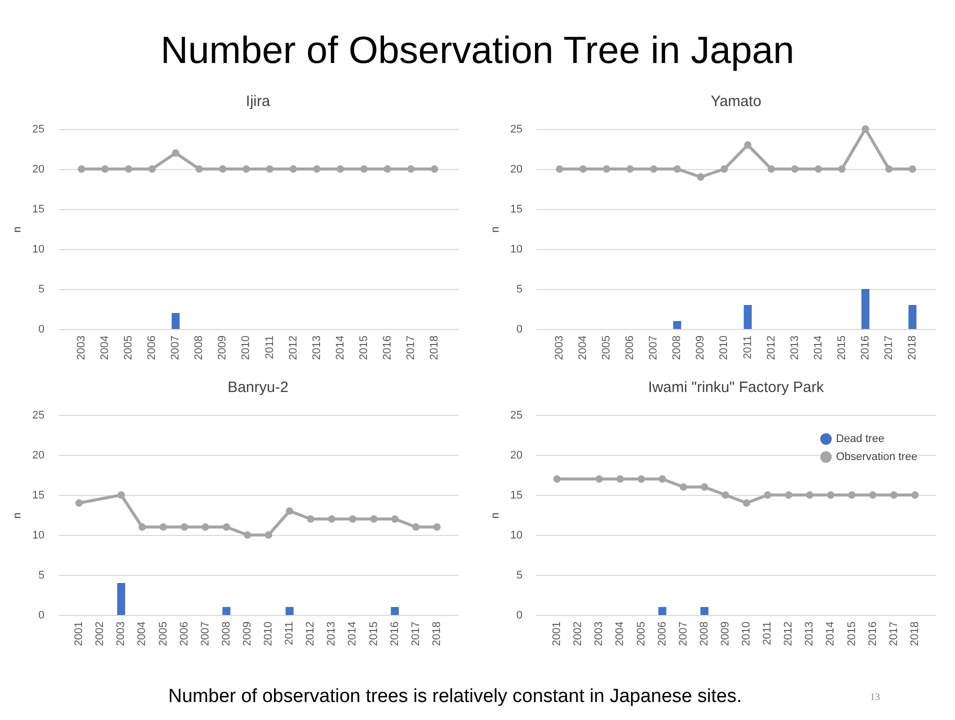 This screenshot has height=720, width=955. What do you see at coordinates (478, 51) in the screenshot?
I see `text: Number of Observation Tree in Japan` at bounding box center [478, 51].